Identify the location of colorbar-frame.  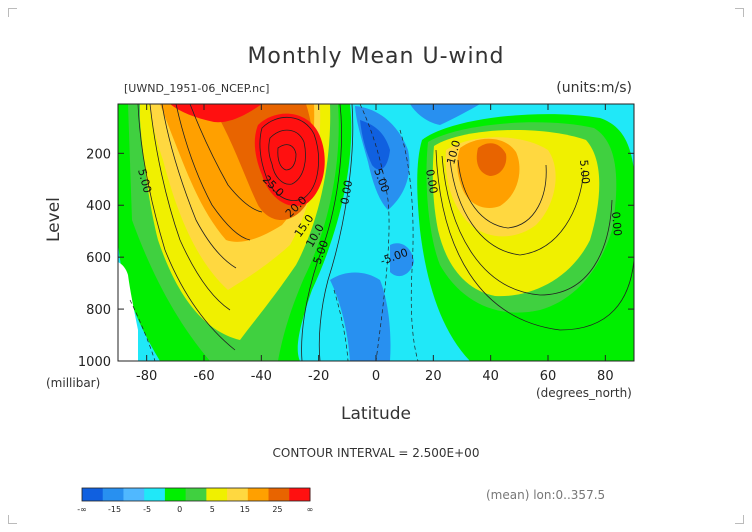
(196, 494).